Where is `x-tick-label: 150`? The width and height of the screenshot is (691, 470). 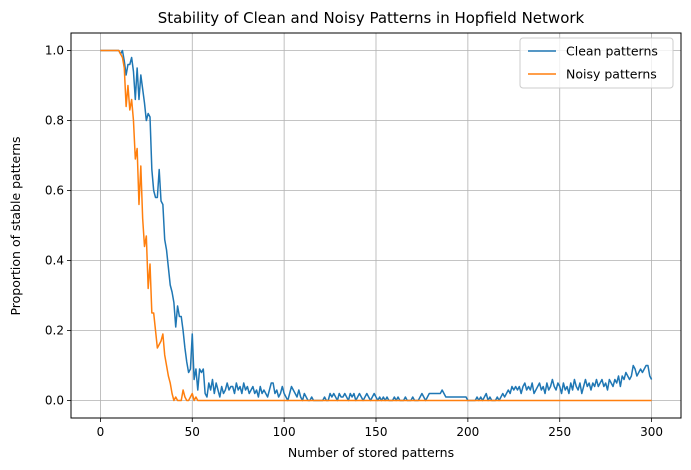 x-tick-label: 150 is located at coordinates (376, 432).